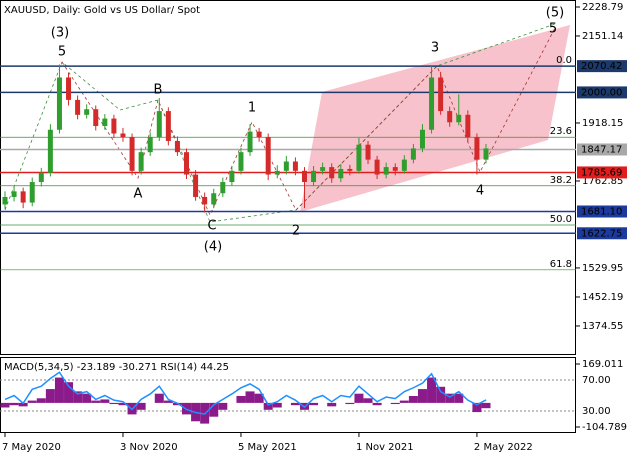 This screenshot has width=640, height=457. What do you see at coordinates (596, 411) in the screenshot?
I see `y2-tick-label: 30.00` at bounding box center [596, 411].